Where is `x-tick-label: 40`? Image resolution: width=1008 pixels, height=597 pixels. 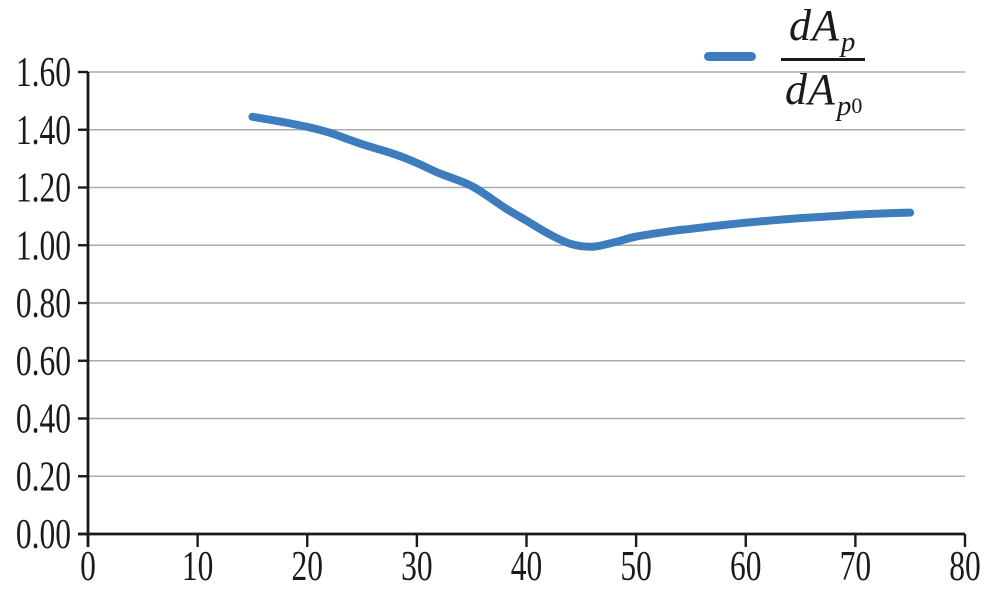
x-tick-label: 40 is located at coordinates (526, 567).